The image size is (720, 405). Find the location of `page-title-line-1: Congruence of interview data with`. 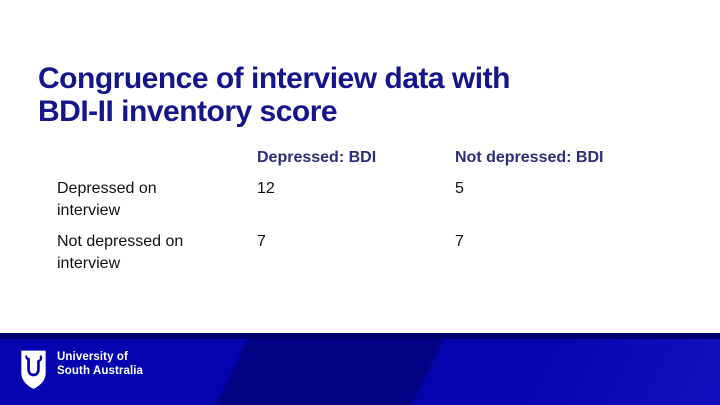

page-title-line-1: Congruence of interview data with is located at coordinates (274, 79).